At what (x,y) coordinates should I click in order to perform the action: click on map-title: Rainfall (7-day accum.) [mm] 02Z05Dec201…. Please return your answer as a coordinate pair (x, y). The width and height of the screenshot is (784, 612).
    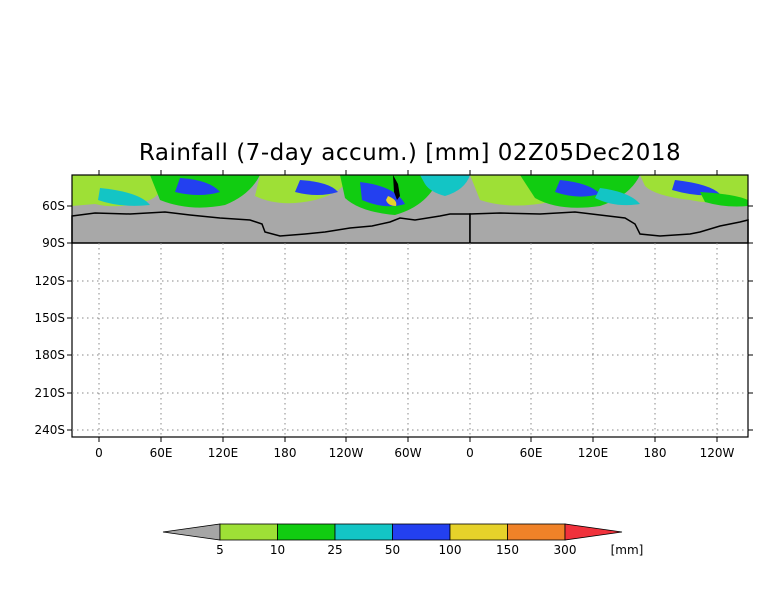
    Looking at the image, I should click on (410, 153).